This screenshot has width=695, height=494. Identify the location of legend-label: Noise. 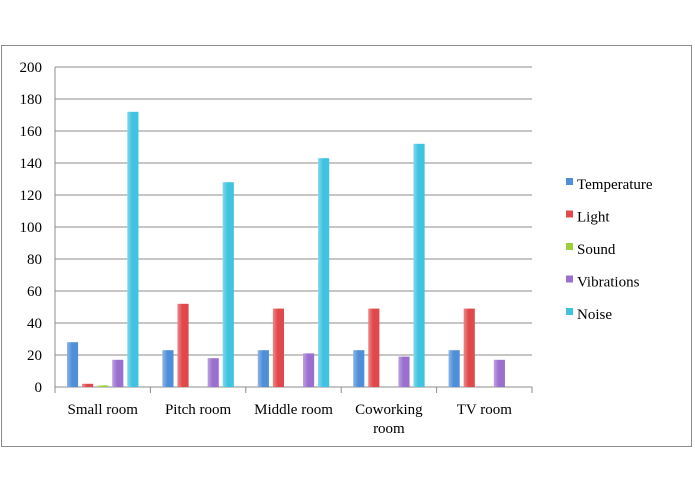
(594, 315).